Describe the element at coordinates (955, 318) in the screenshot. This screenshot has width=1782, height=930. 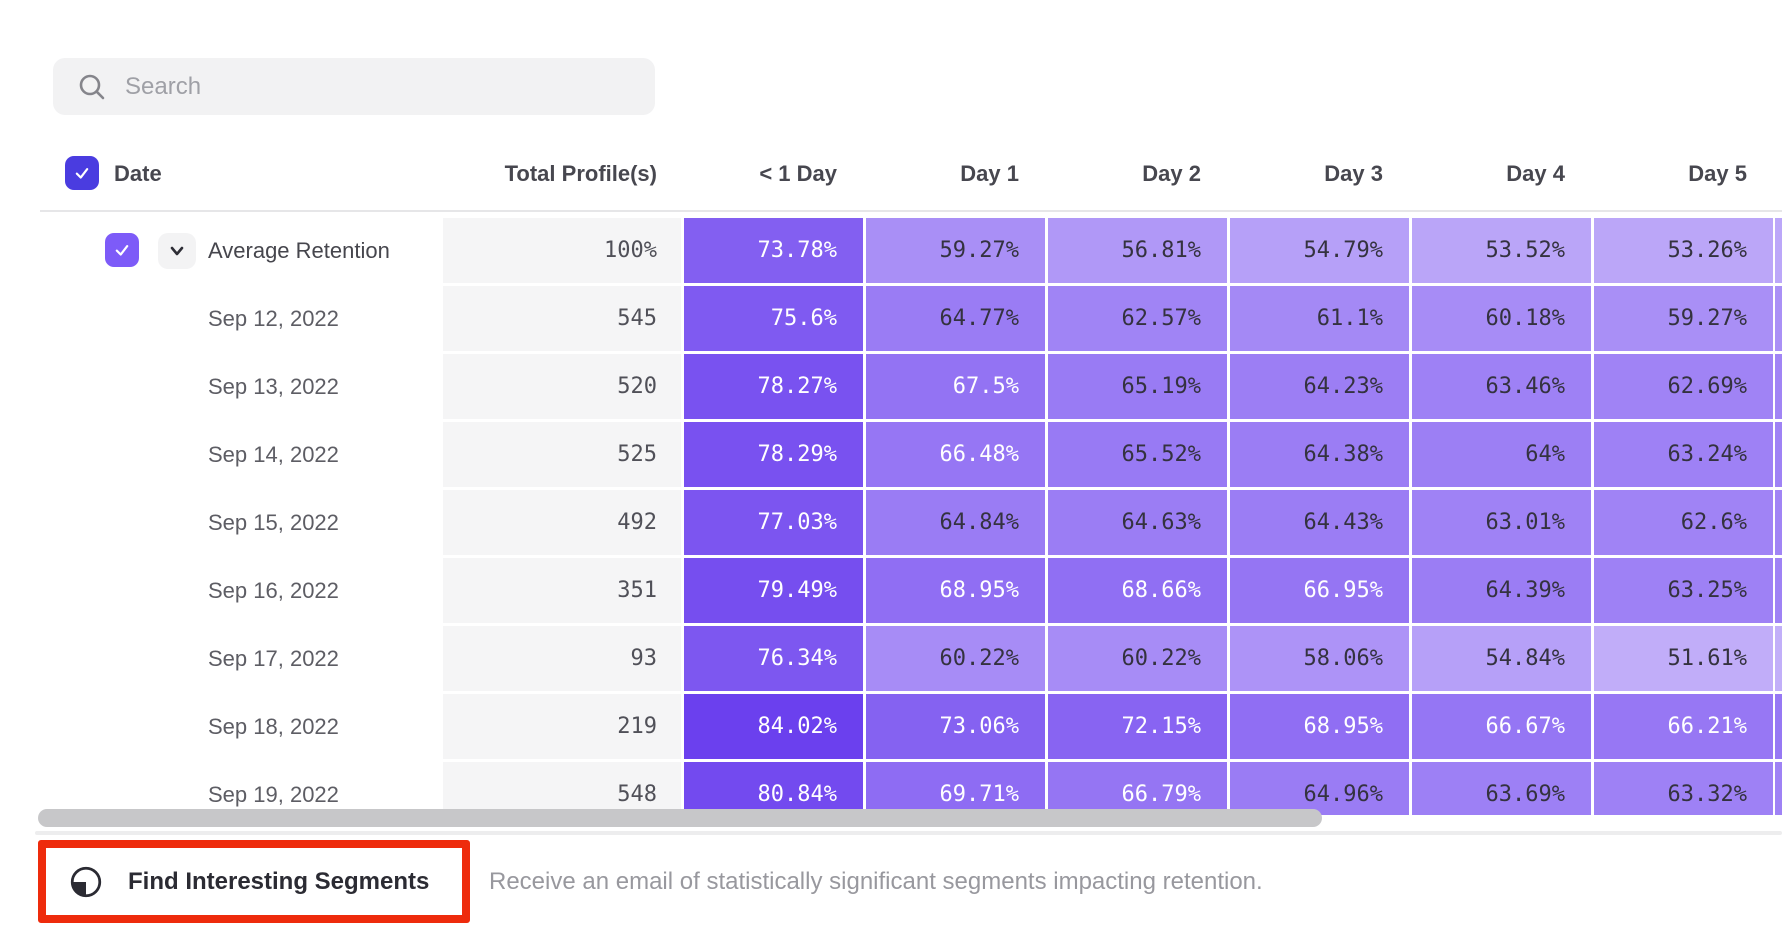
I see `retention-percentage-cell: 64.77%` at that location.